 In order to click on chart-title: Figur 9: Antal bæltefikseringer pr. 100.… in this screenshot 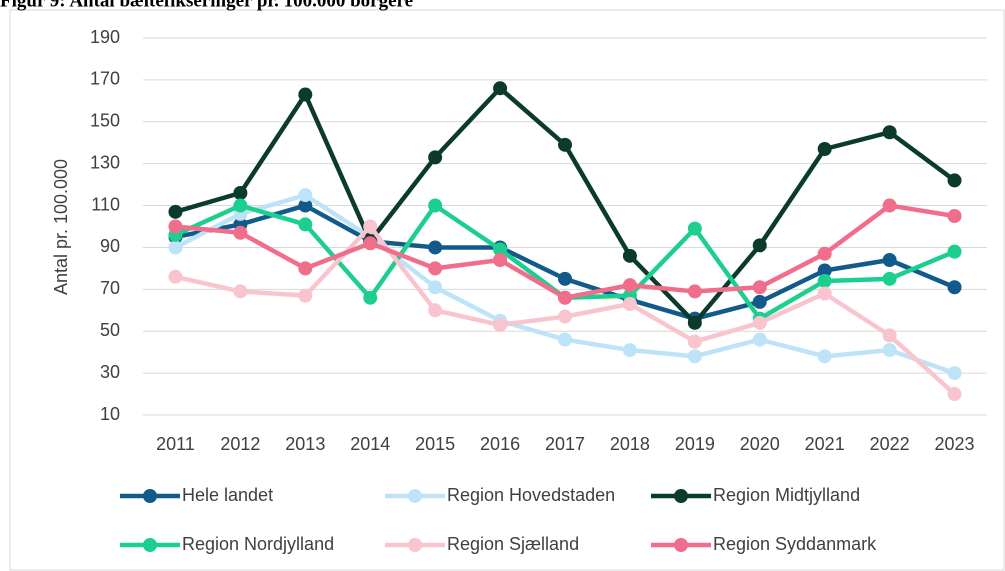, I will do `click(206, 5)`.